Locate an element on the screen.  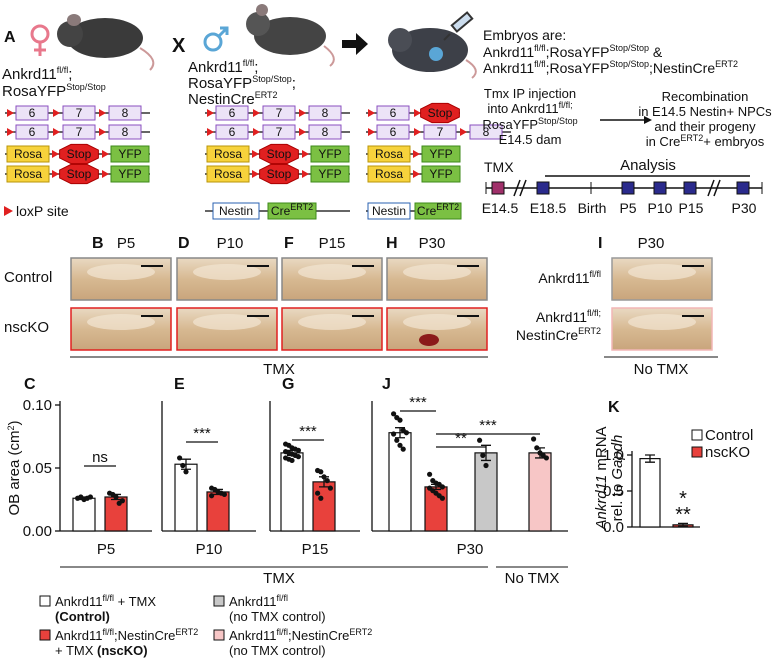
panel-letter: F is located at coordinates (289, 243).